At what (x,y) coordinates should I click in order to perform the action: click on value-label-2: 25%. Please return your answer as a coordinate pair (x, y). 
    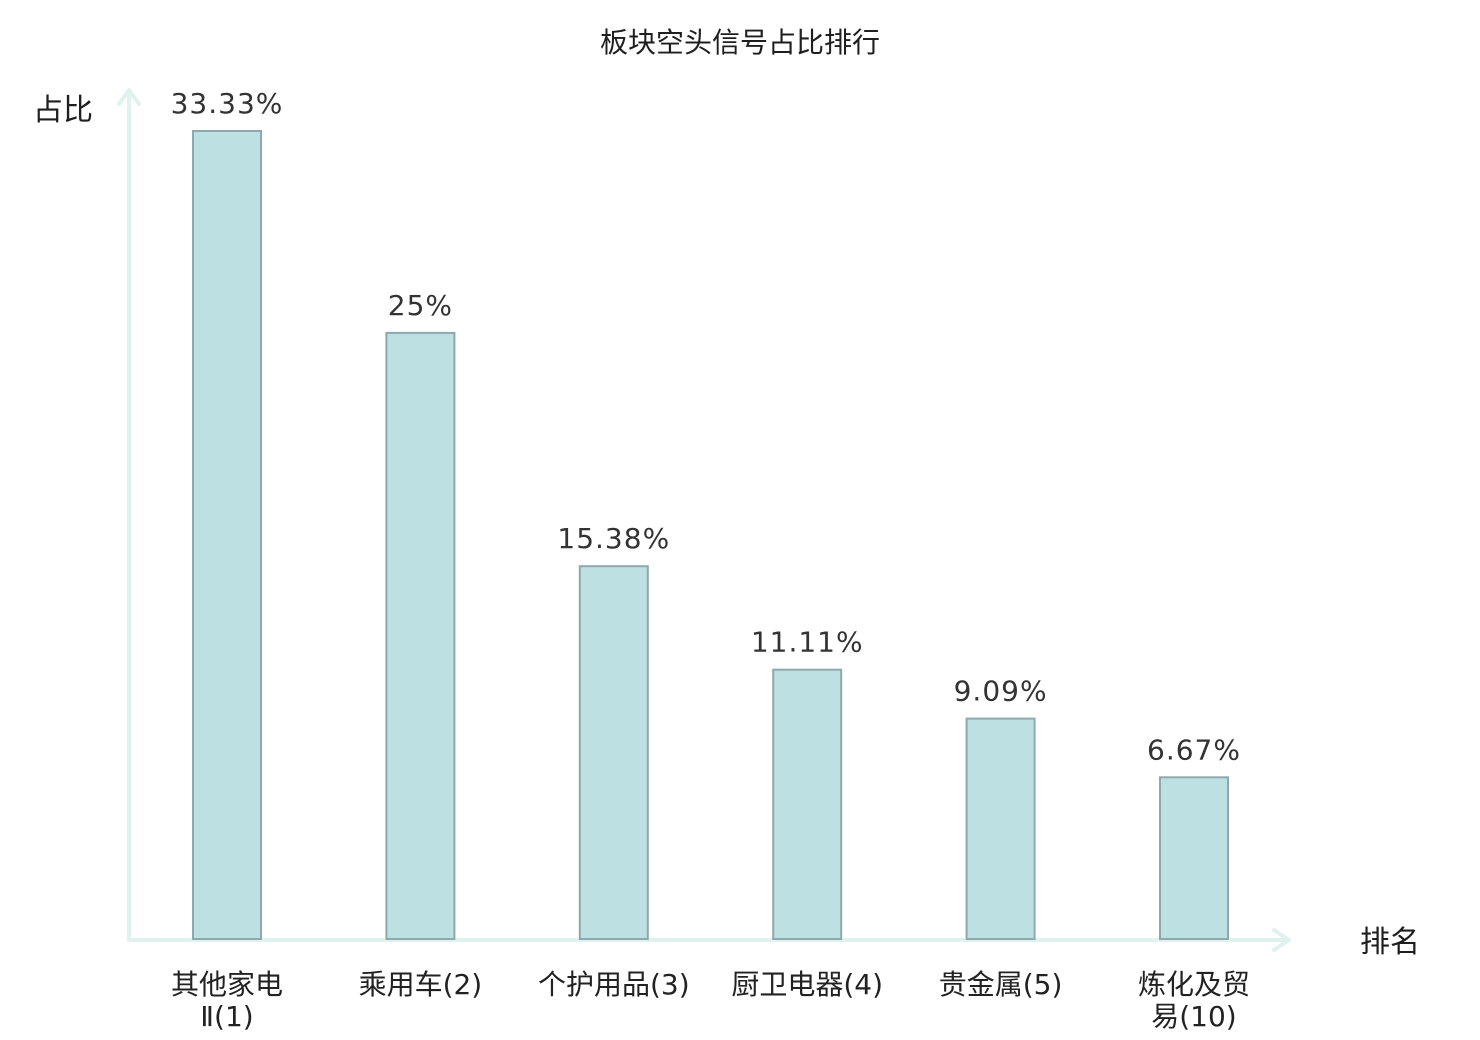
    Looking at the image, I should click on (420, 305).